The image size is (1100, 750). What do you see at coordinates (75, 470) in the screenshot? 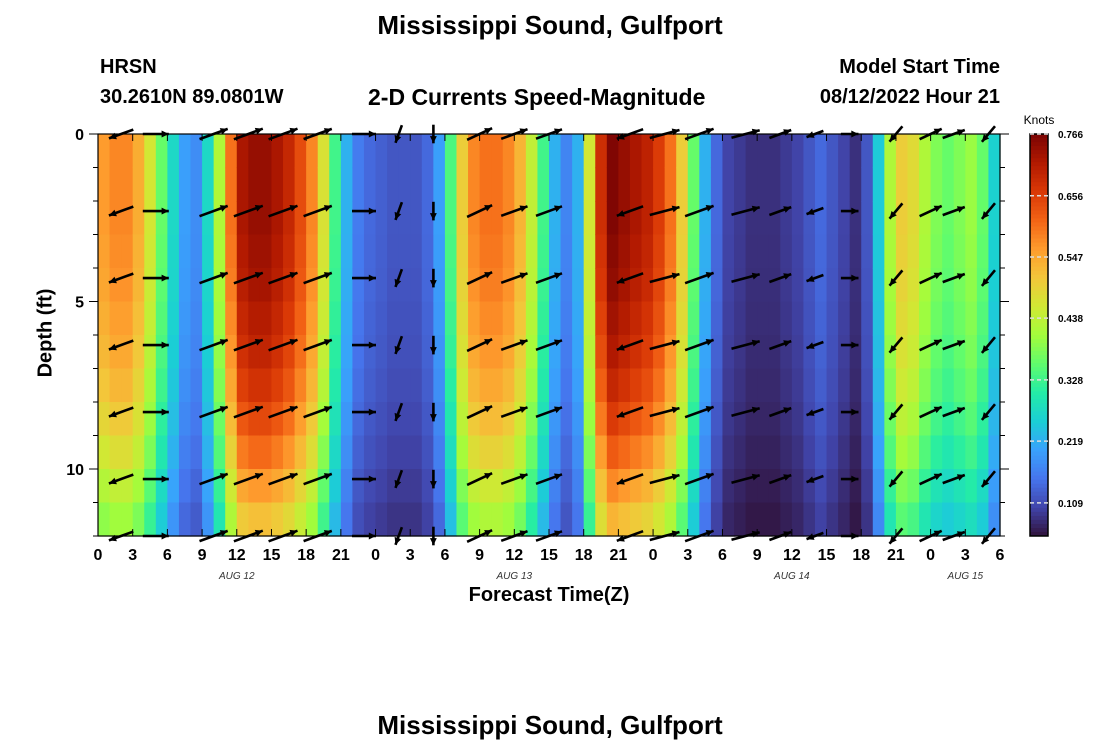
I see `y-tick-label: 10` at bounding box center [75, 470].